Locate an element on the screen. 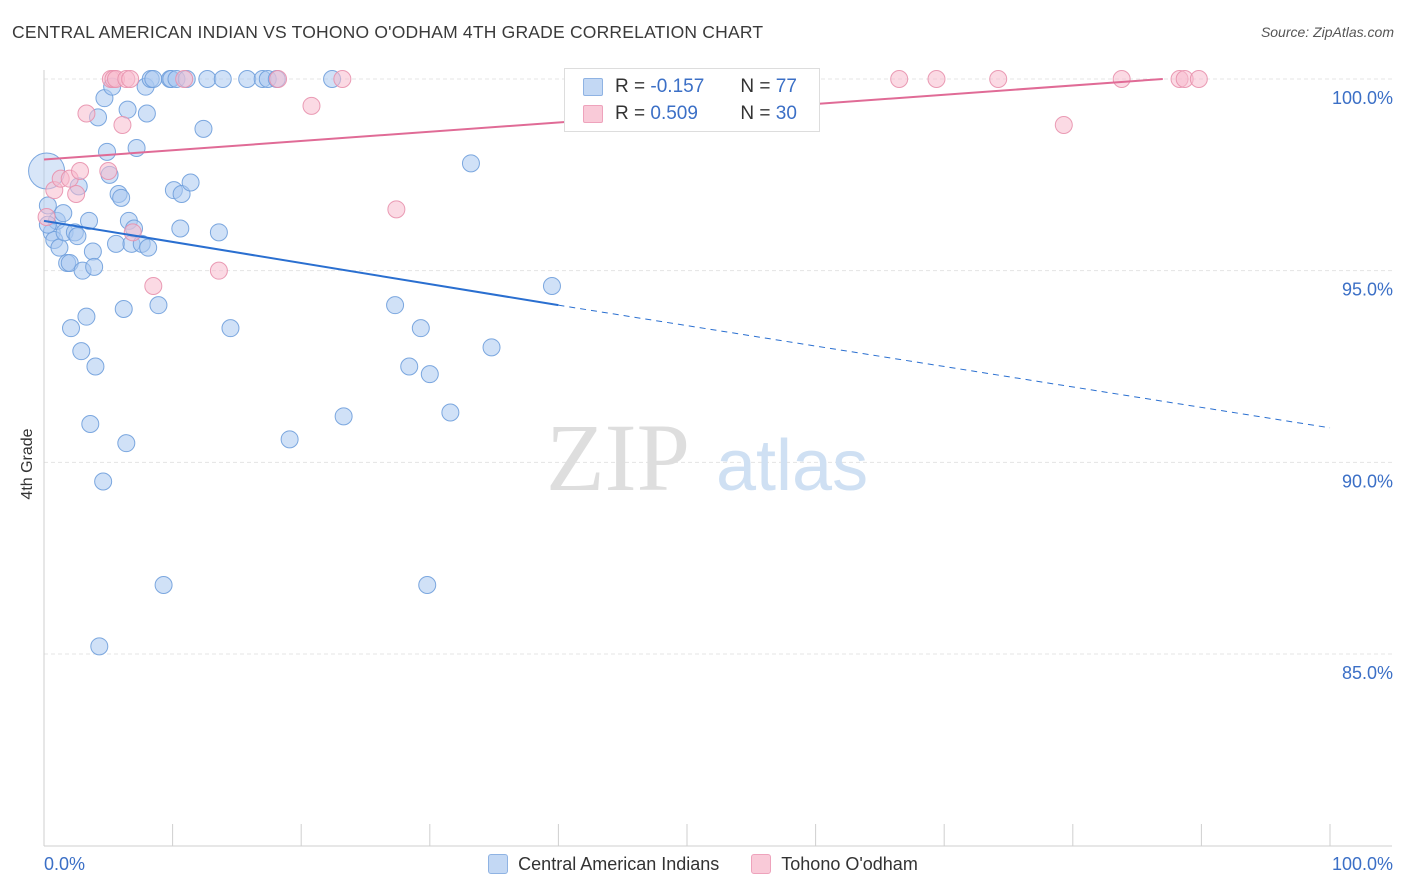 The image size is (1406, 892). legend-series-name: Central American Indians is located at coordinates (619, 863).